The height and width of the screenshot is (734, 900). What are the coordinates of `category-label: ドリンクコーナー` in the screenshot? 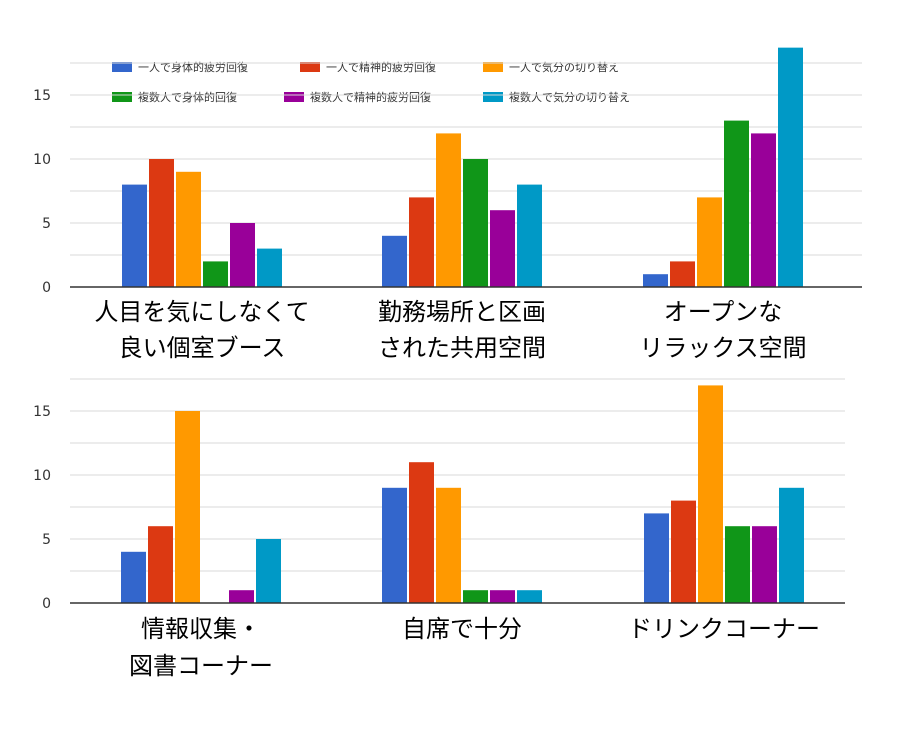 It's located at (724, 629).